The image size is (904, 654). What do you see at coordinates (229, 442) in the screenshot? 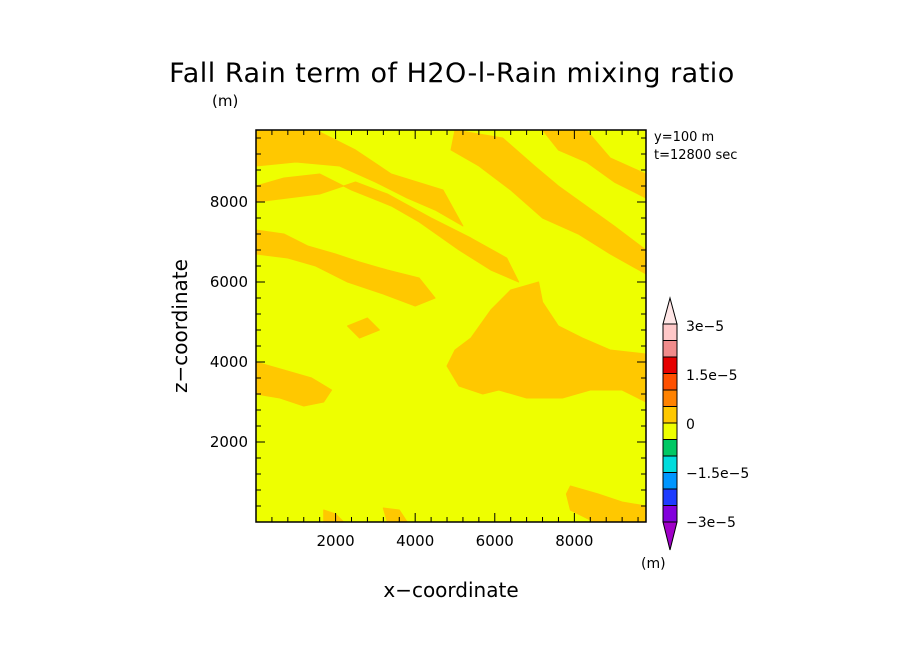
I see `y-tick-label: 2000` at bounding box center [229, 442].